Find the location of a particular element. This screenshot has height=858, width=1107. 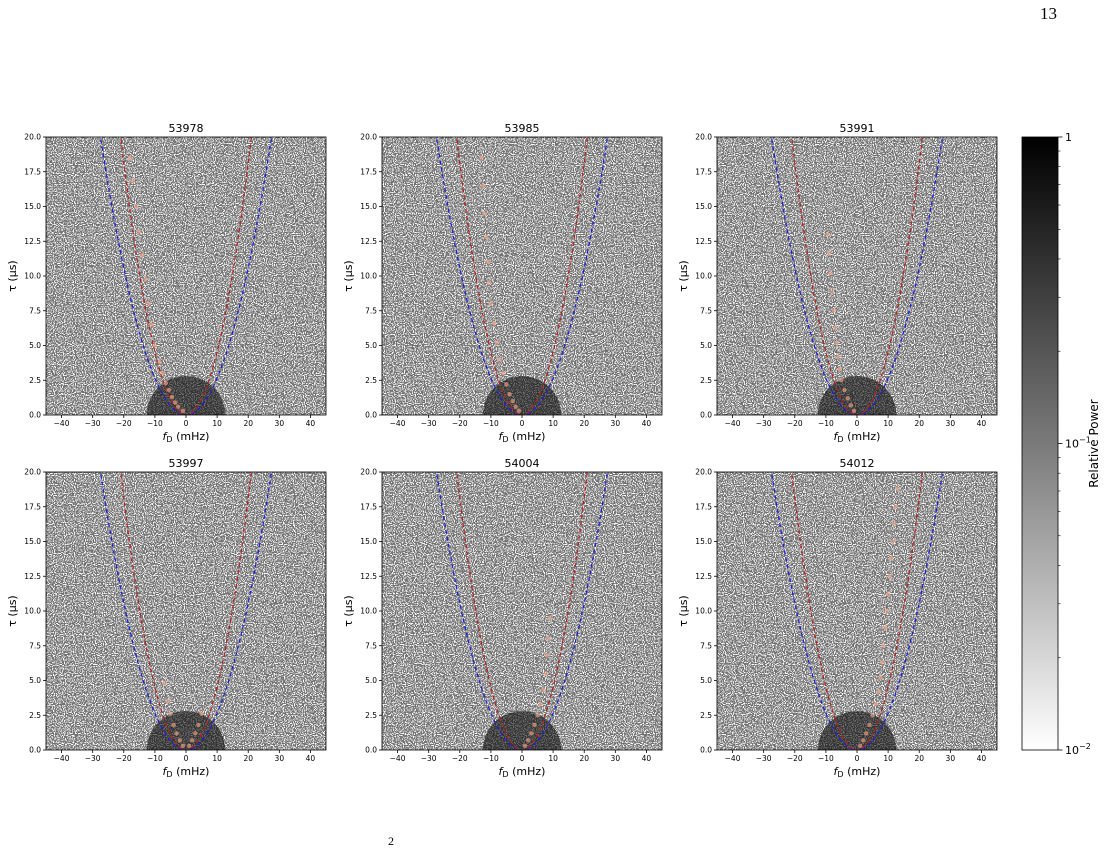

red-parabola-curve is located at coordinates (522, 276).